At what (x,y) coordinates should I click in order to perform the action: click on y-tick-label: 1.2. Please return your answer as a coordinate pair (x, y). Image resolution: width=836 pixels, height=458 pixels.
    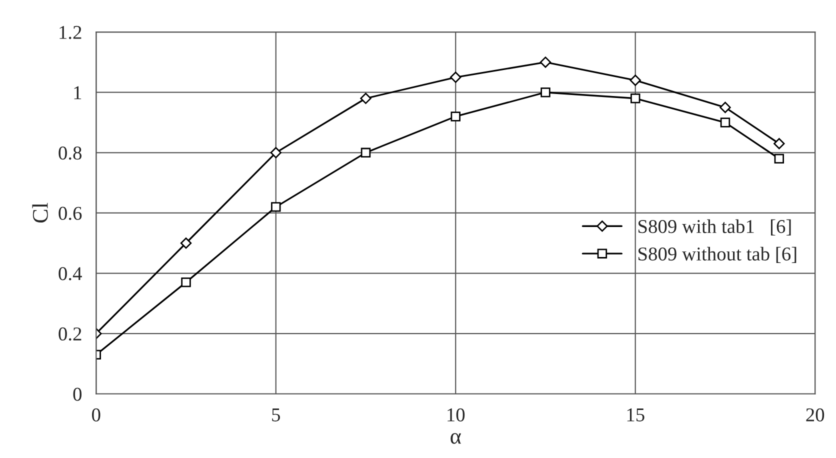
    Looking at the image, I should click on (71, 33).